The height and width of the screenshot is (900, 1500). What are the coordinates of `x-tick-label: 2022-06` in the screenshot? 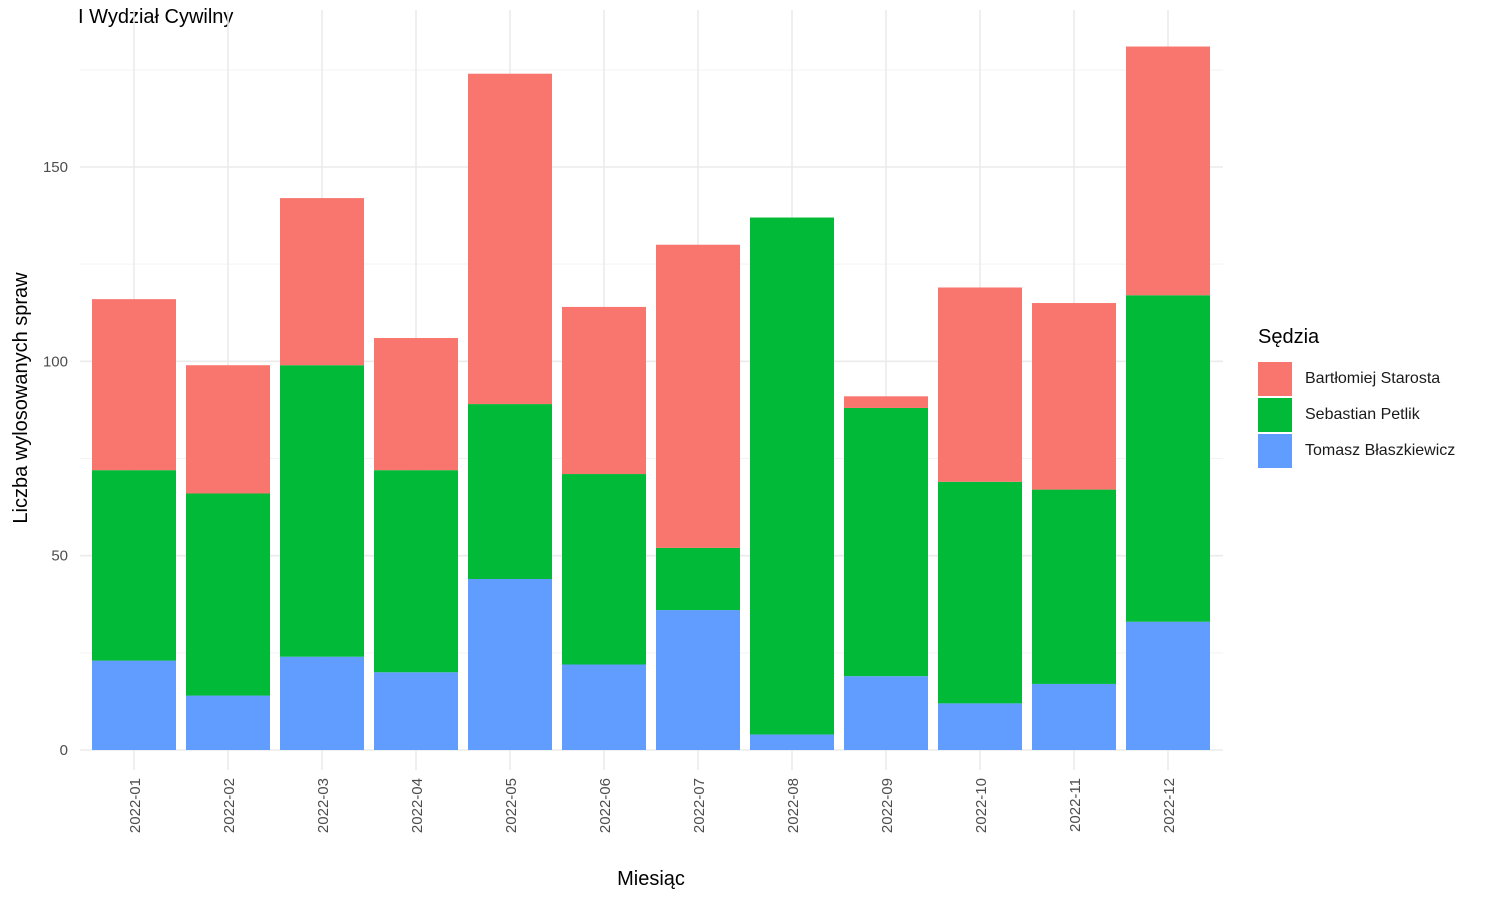 It's located at (605, 805).